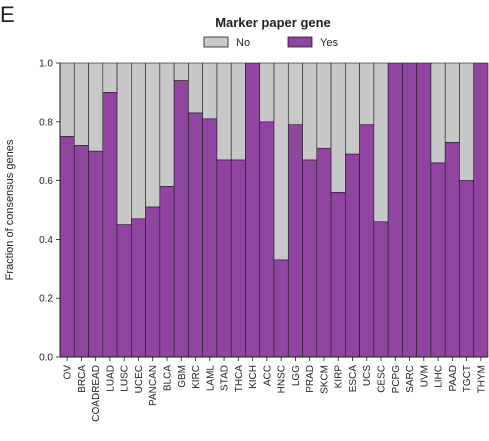 This screenshot has width=489, height=441. What do you see at coordinates (452, 250) in the screenshot?
I see `bar-yes-paad` at bounding box center [452, 250].